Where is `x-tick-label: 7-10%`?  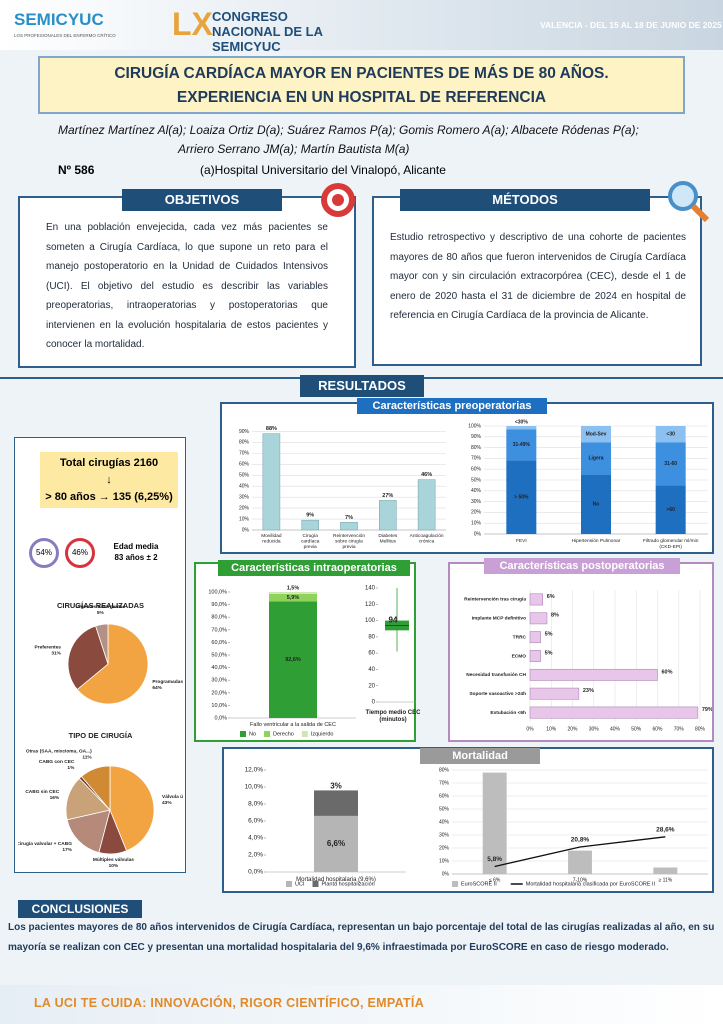 x-tick-label: 7-10% is located at coordinates (580, 880).